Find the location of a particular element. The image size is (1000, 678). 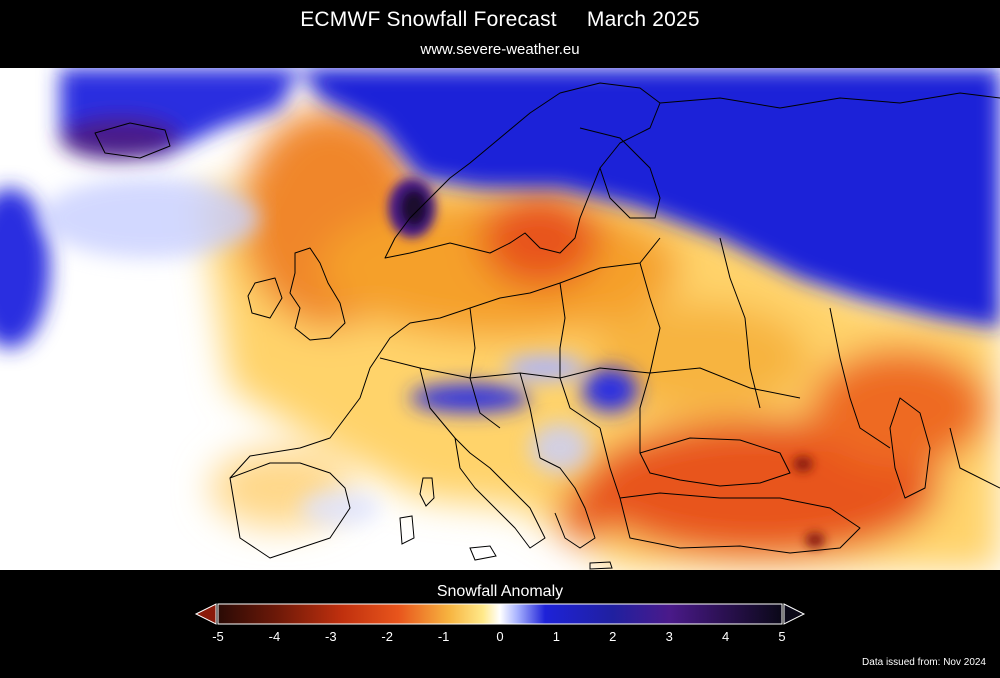

colorbar-tick-label: -1 is located at coordinates (443, 636).